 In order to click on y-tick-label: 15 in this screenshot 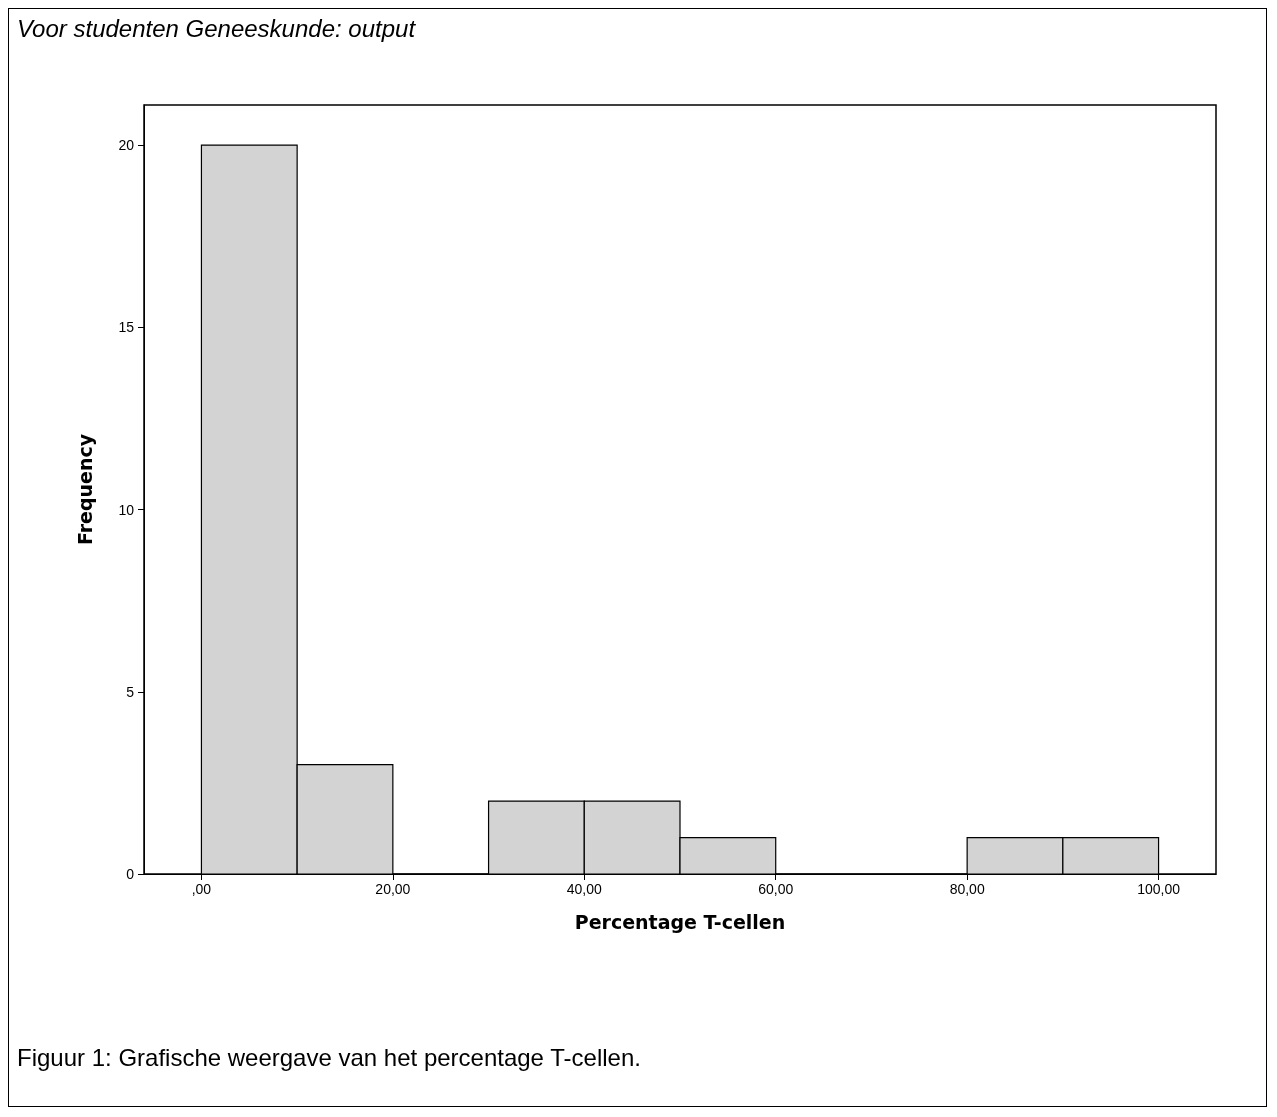, I will do `click(126, 327)`.